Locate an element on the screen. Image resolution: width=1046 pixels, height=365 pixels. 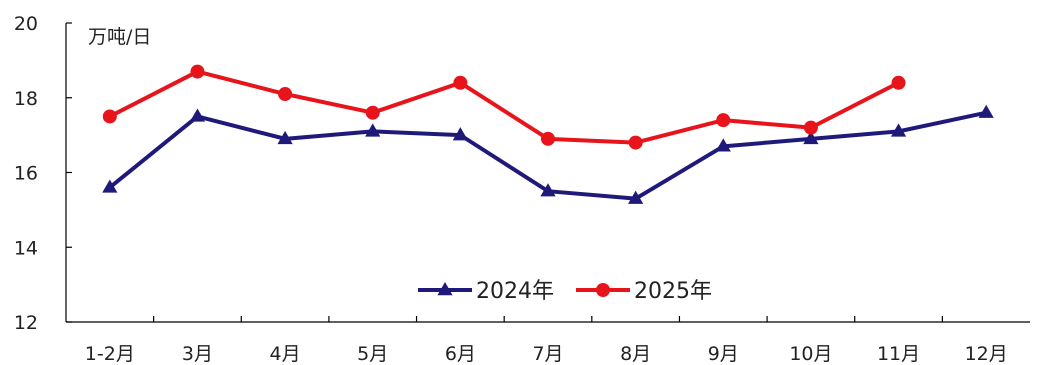
legend-label: 2025年 is located at coordinates (673, 291).